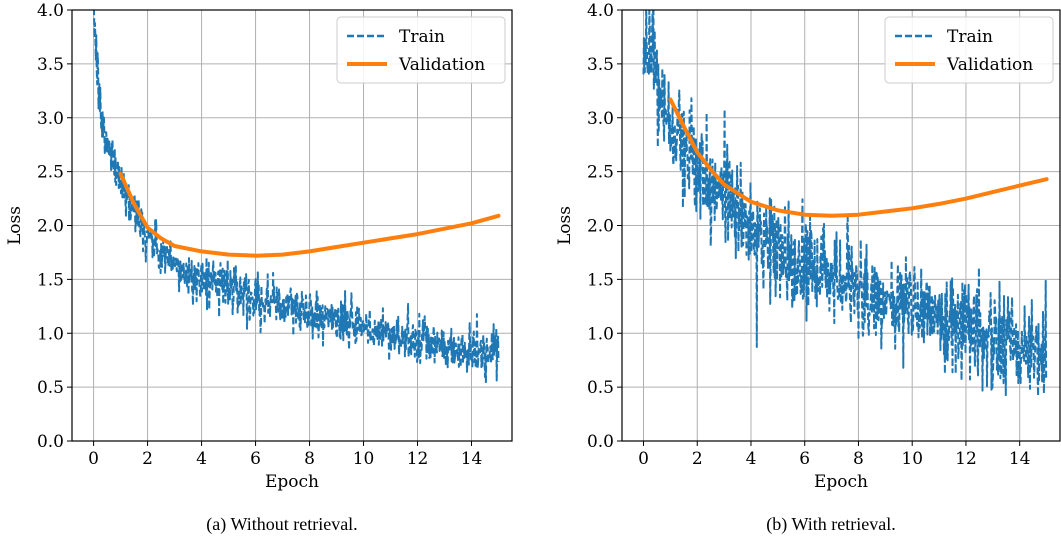  I want to click on figure-caption: (b) With retrieval., so click(830, 524).